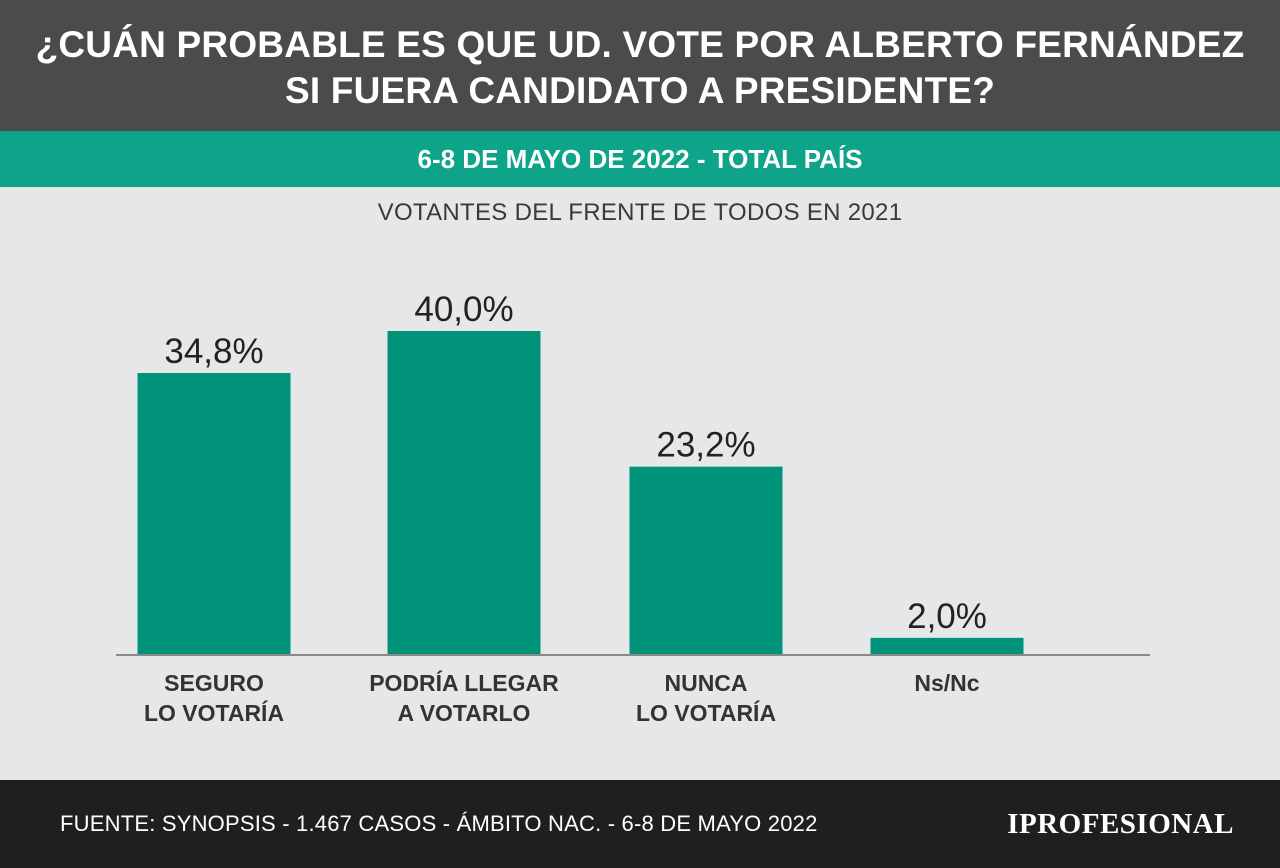 Image resolution: width=1280 pixels, height=868 pixels. What do you see at coordinates (706, 712) in the screenshot?
I see `category-label-2-1: LO VOTARÍA` at bounding box center [706, 712].